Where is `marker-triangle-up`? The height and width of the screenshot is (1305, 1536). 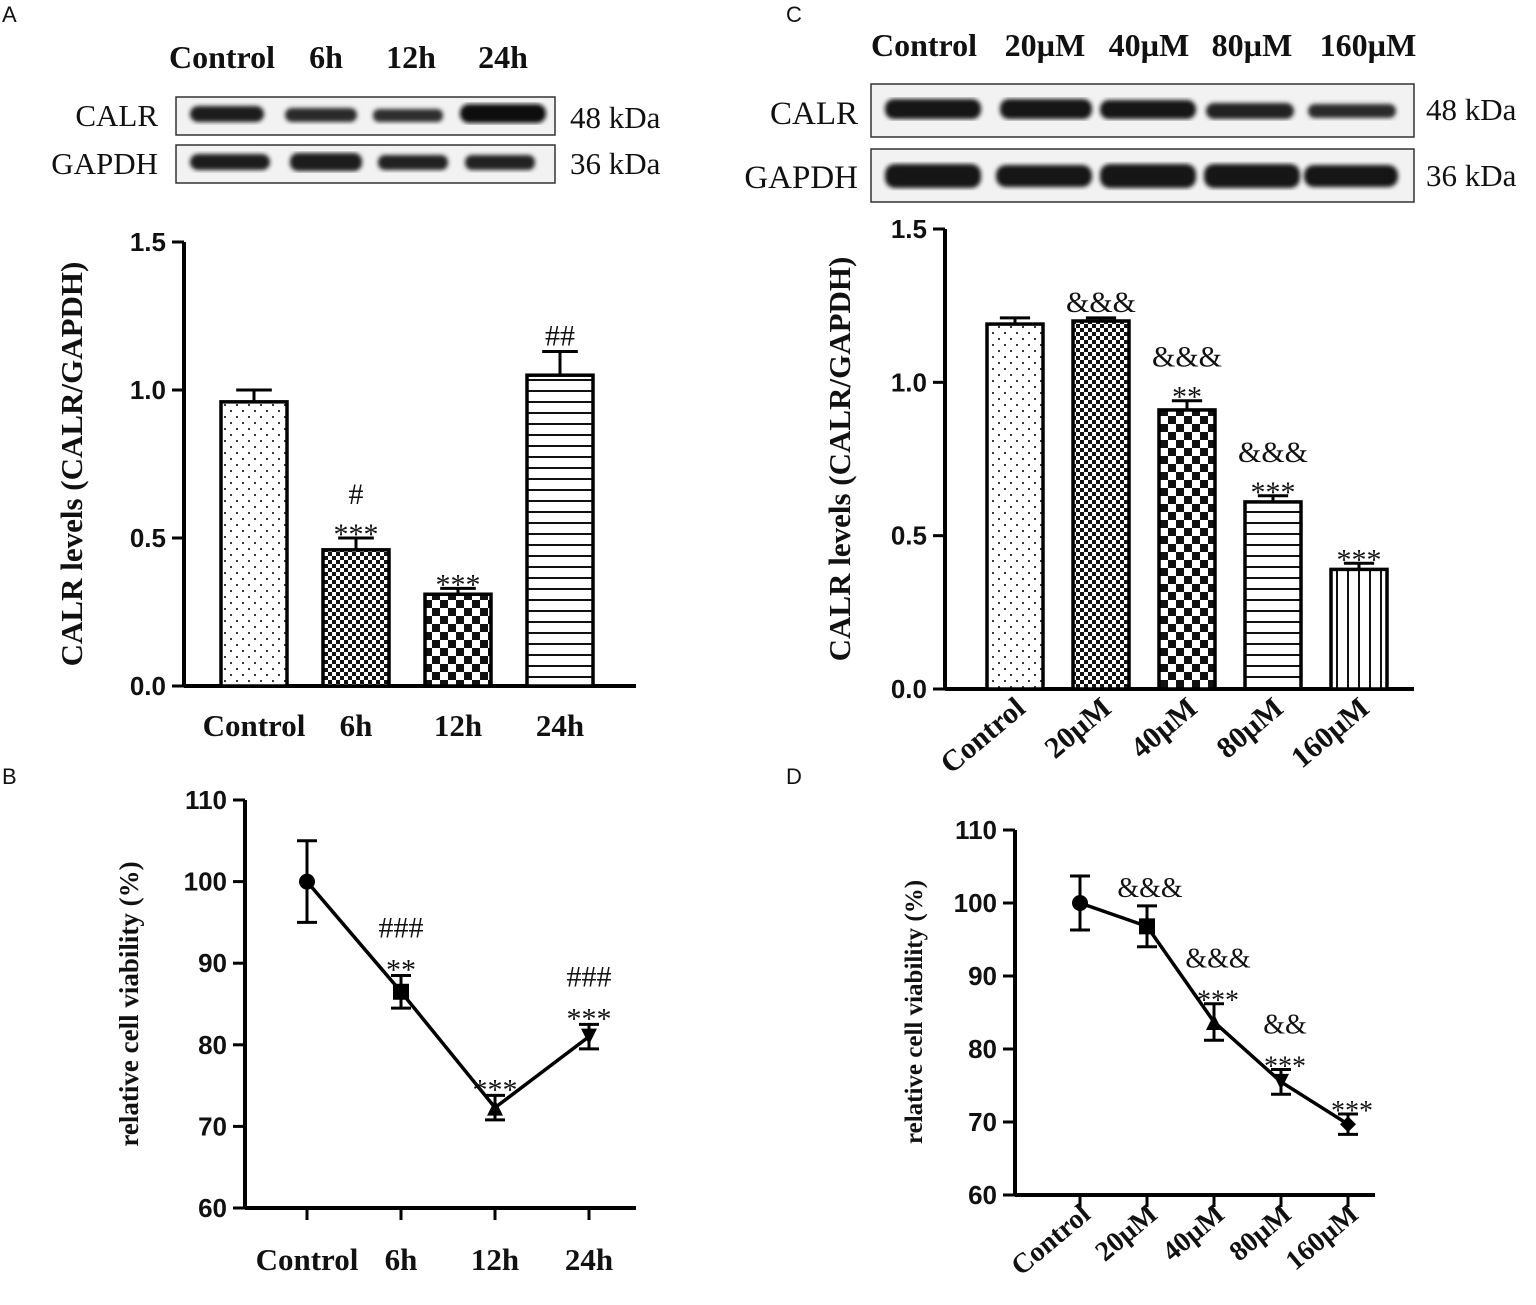 marker-triangle-up is located at coordinates (1214, 1021).